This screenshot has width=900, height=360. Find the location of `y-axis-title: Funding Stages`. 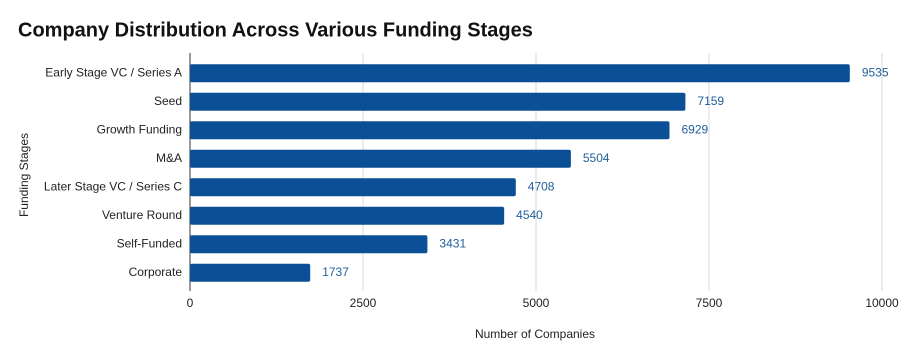

y-axis-title: Funding Stages is located at coordinates (24, 175).